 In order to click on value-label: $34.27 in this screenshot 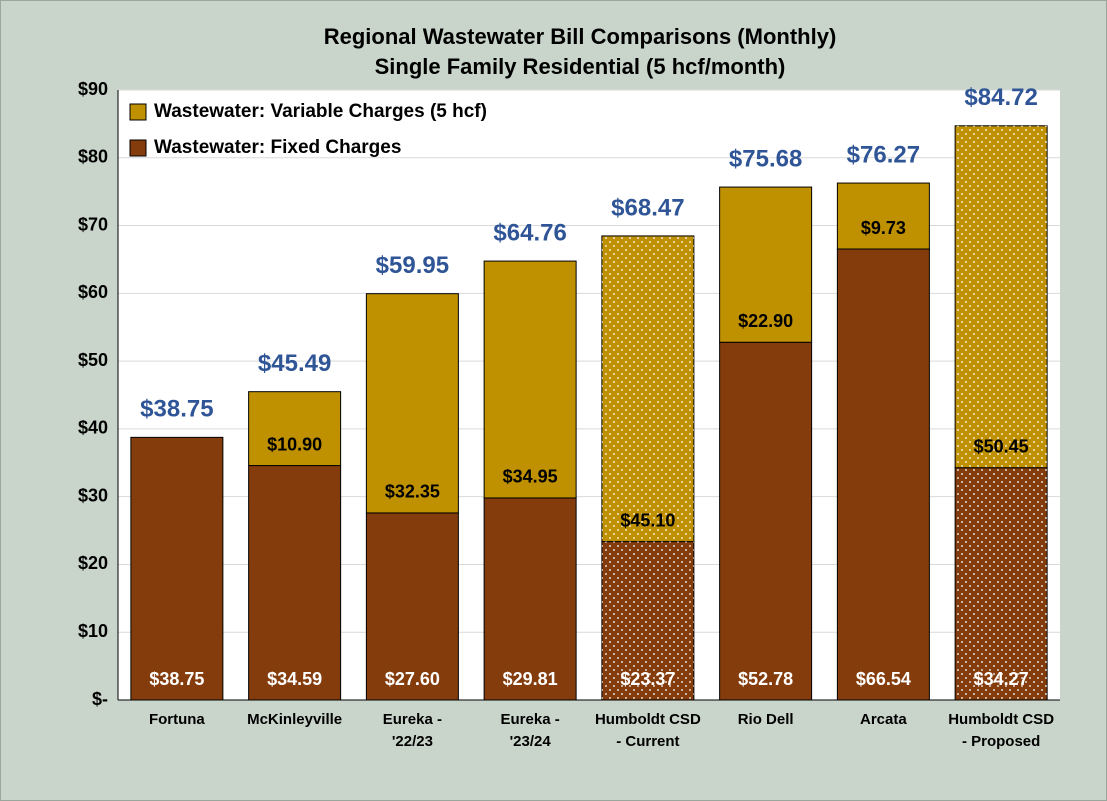, I will do `click(1001, 679)`.